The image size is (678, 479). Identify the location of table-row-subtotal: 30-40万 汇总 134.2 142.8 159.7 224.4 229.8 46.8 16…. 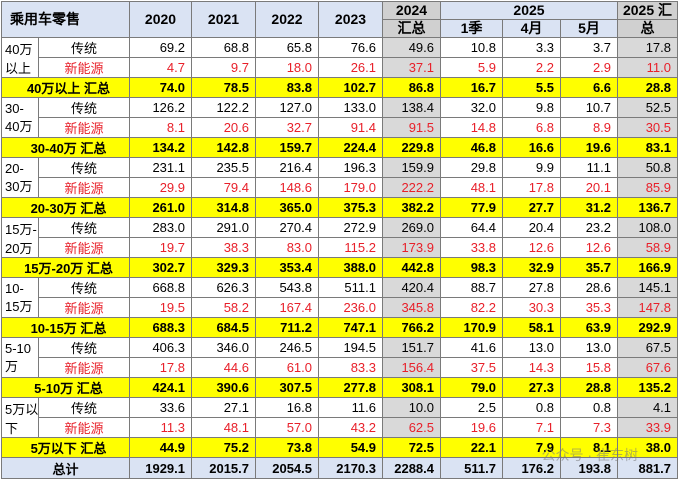
(339, 147).